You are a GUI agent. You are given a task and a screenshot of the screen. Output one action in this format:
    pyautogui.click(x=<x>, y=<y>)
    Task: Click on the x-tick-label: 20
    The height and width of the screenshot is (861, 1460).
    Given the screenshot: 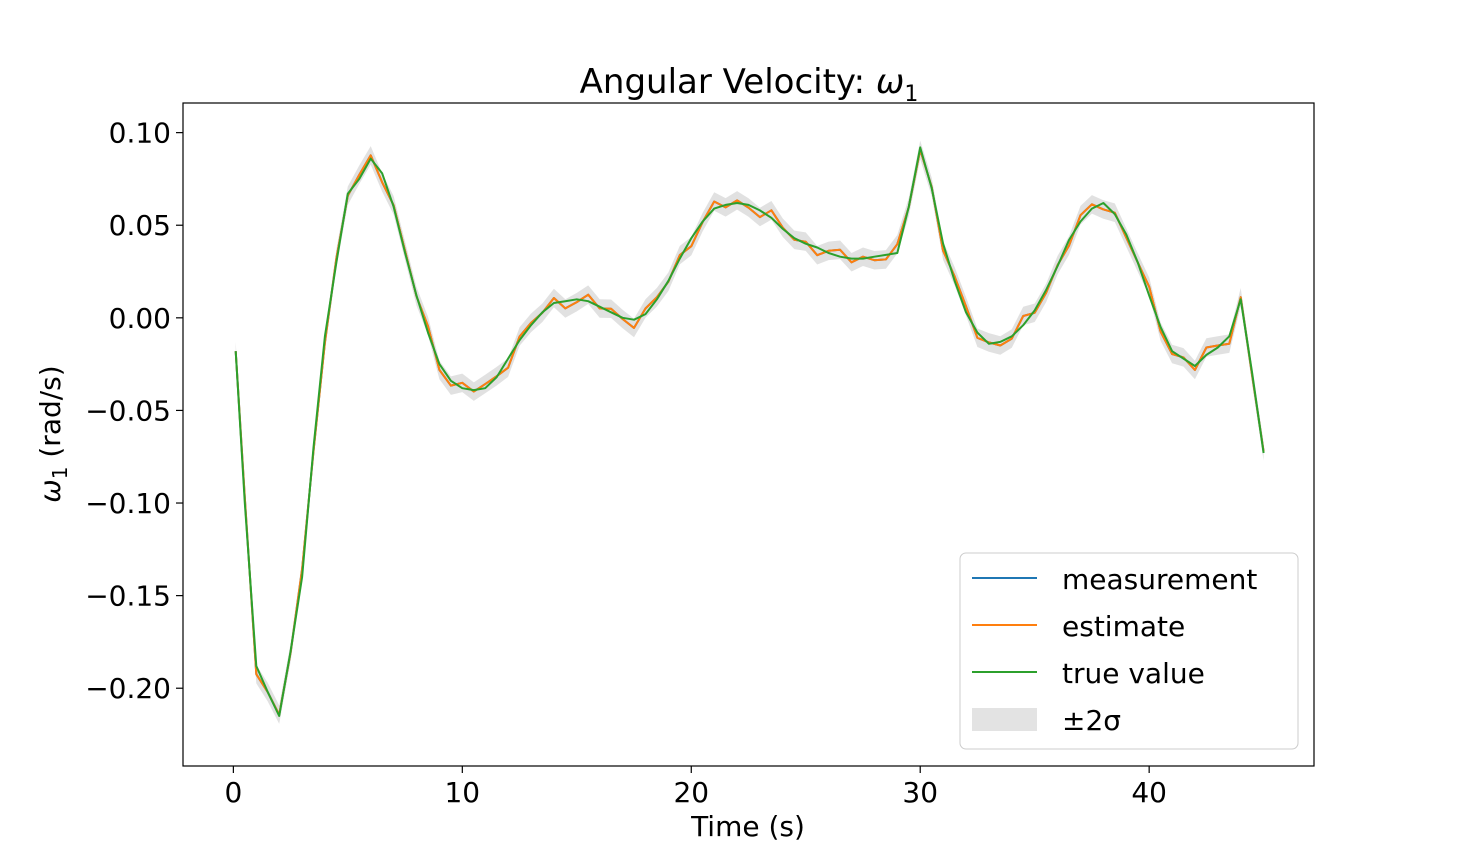 What is the action you would take?
    pyautogui.click(x=691, y=792)
    